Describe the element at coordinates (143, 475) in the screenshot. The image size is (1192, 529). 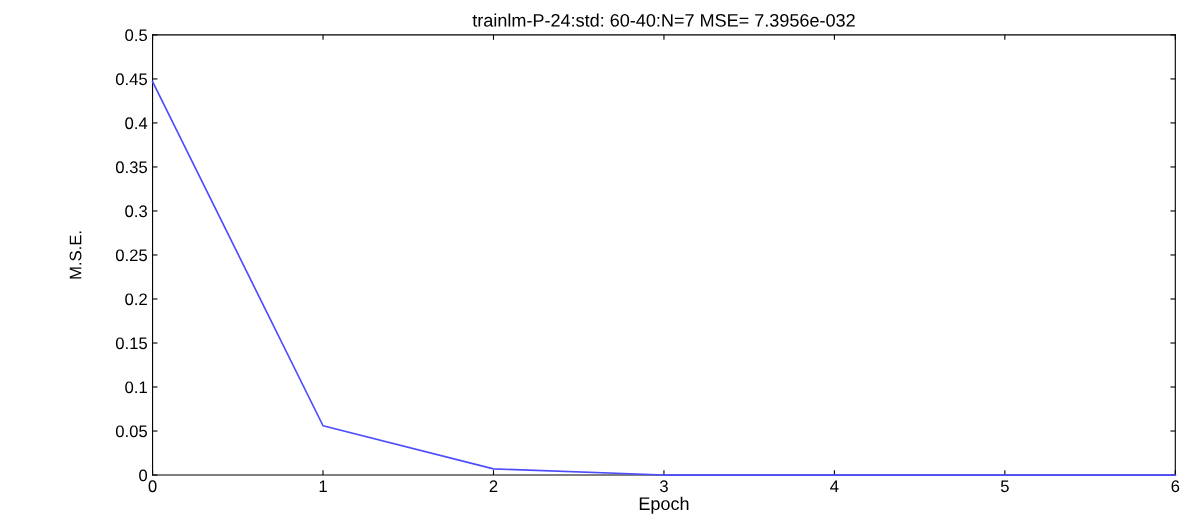
I see `y-tick-label: 0` at that location.